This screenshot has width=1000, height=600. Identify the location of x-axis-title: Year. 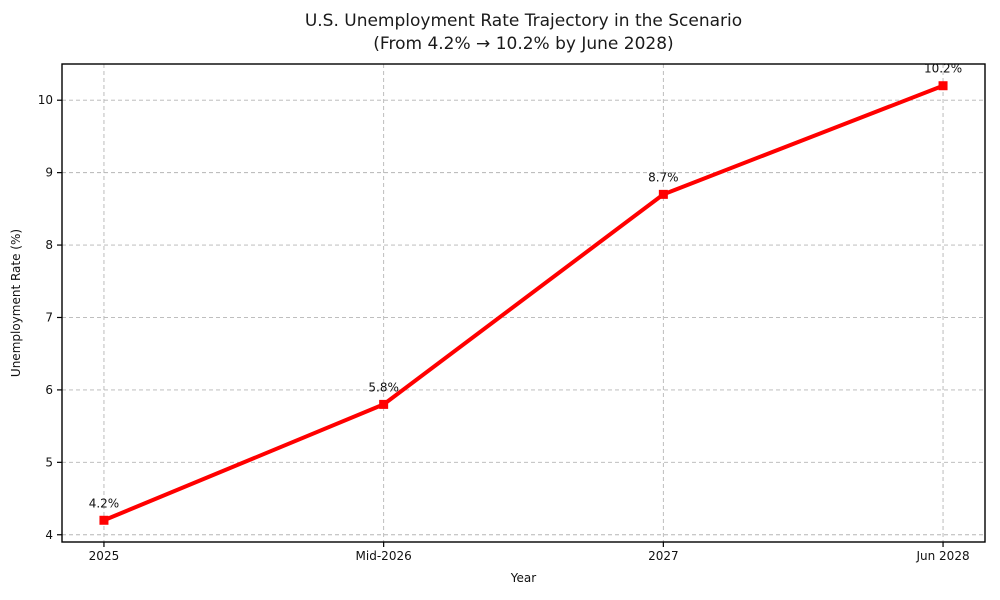
(523, 578).